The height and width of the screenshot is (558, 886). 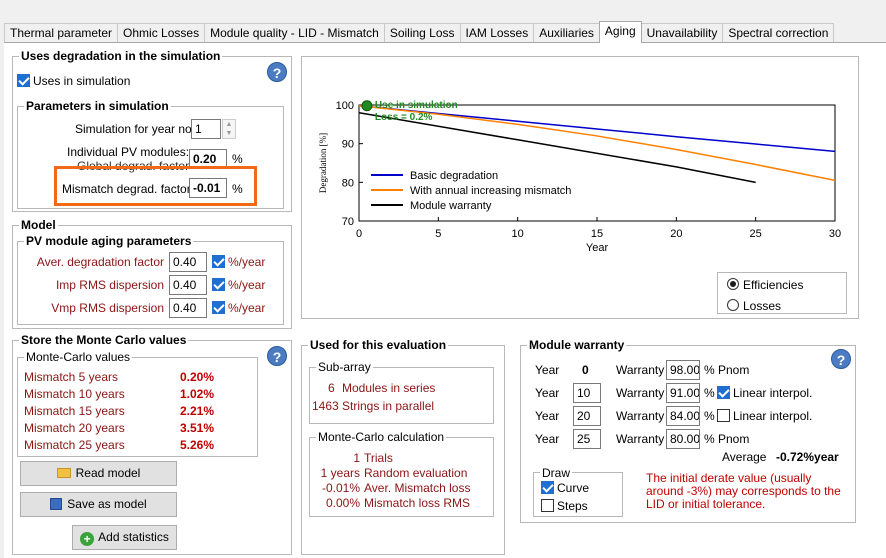 What do you see at coordinates (620, 32) in the screenshot?
I see `tab-aging: Aging` at bounding box center [620, 32].